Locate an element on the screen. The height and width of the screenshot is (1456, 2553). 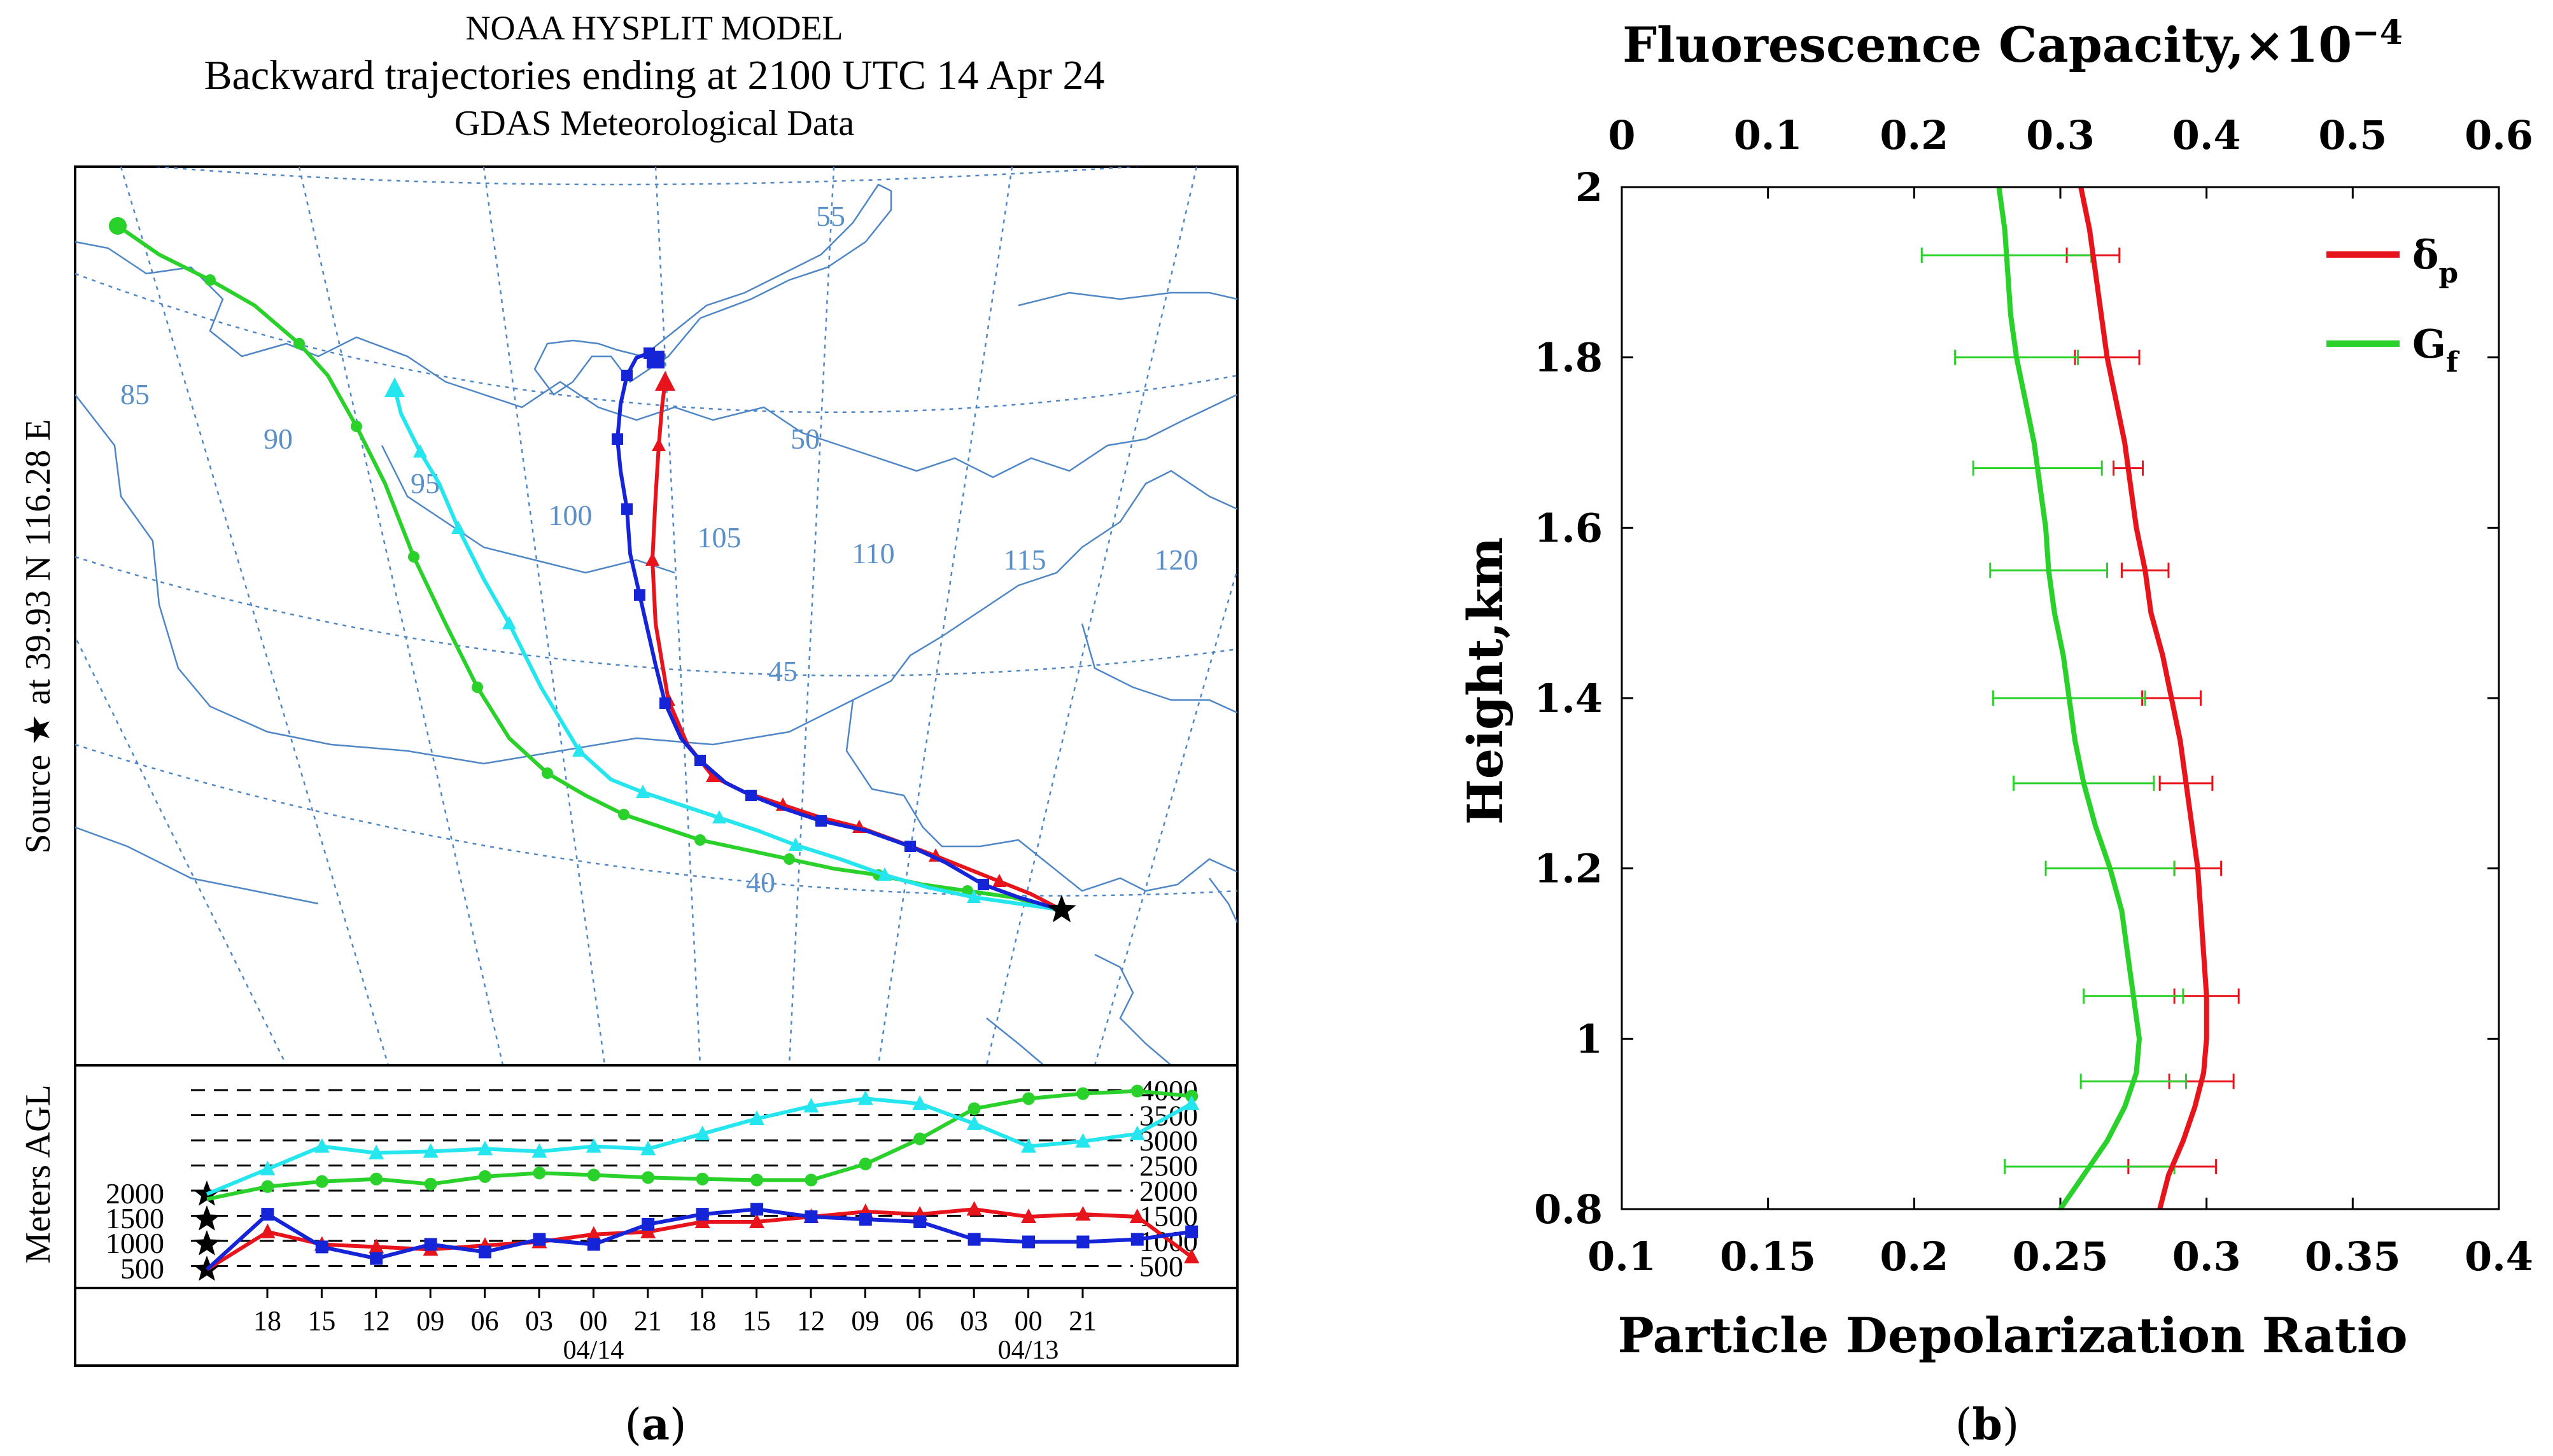
longitude-label: 95 is located at coordinates (425, 483).